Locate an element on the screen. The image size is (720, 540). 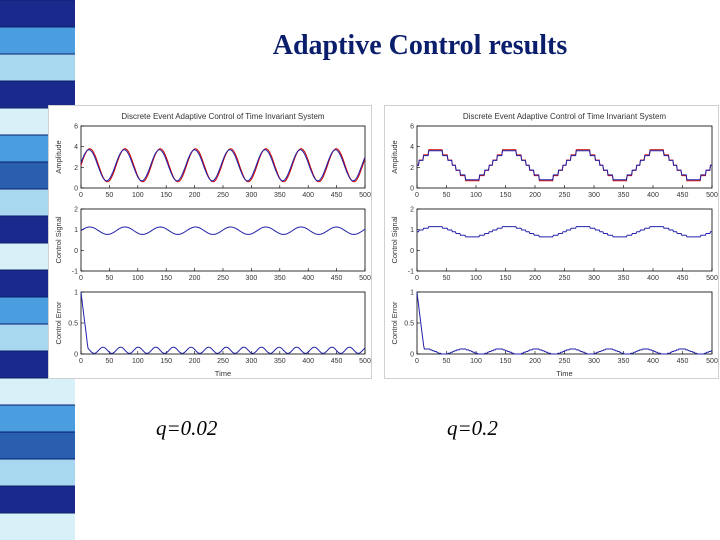
y-tick-label: 0.5 is located at coordinates (73, 324).